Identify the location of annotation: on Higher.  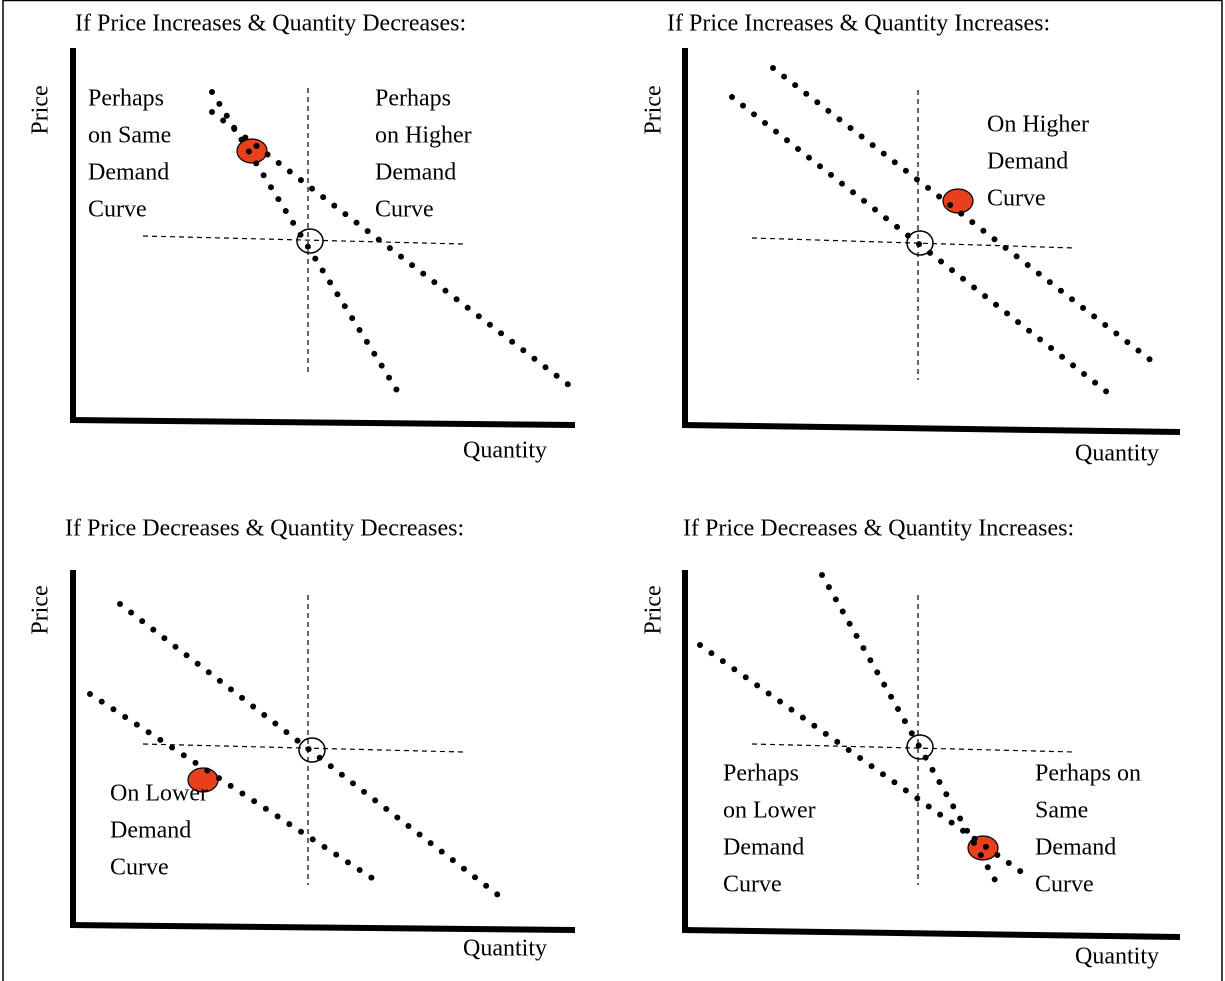
(423, 136).